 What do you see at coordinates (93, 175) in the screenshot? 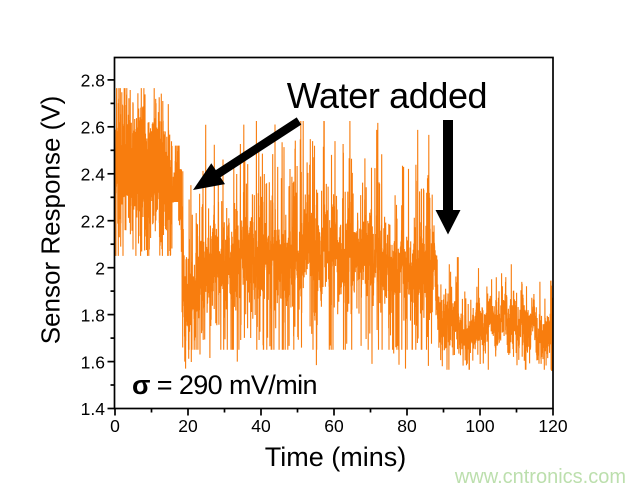
I see `svg-text: 2.4` at bounding box center [93, 175].